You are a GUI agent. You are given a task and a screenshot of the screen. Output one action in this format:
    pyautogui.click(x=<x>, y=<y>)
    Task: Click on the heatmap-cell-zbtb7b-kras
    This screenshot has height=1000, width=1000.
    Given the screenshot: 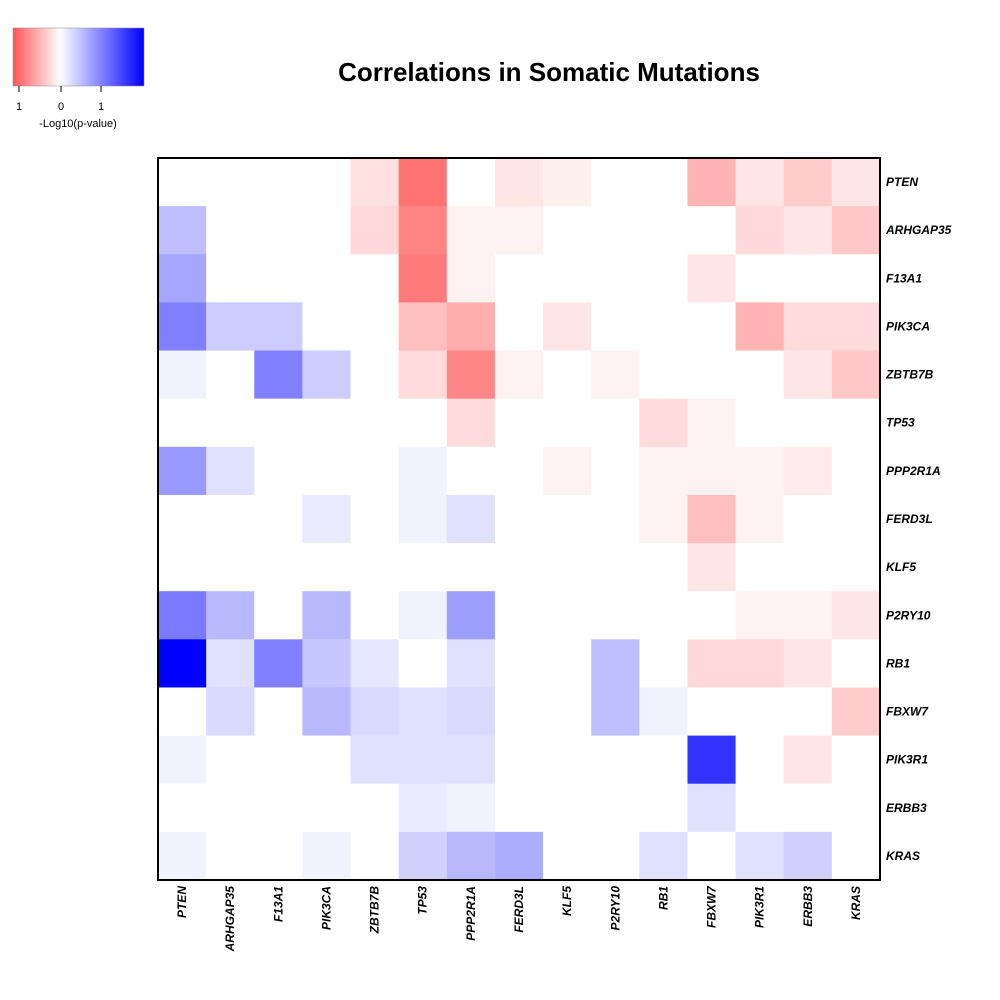 What is the action you would take?
    pyautogui.click(x=856, y=375)
    